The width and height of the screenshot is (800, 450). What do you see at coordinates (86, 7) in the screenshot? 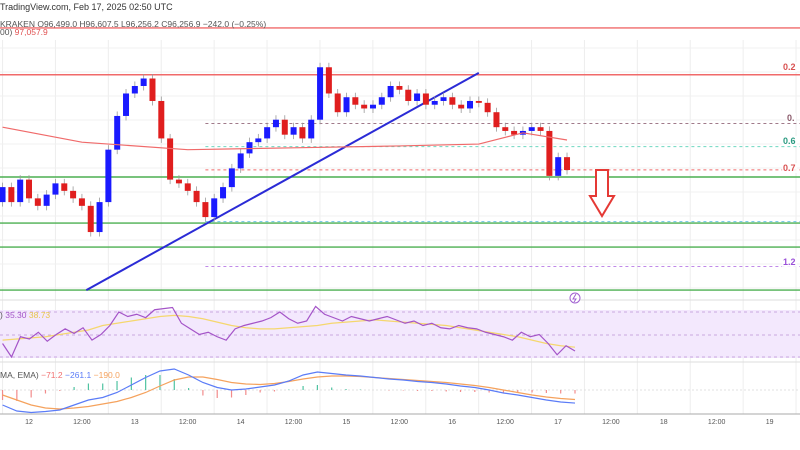
I see `source-watermark: TradingView.com, Feb 17, 2025 02:50 UTC` at bounding box center [86, 7].